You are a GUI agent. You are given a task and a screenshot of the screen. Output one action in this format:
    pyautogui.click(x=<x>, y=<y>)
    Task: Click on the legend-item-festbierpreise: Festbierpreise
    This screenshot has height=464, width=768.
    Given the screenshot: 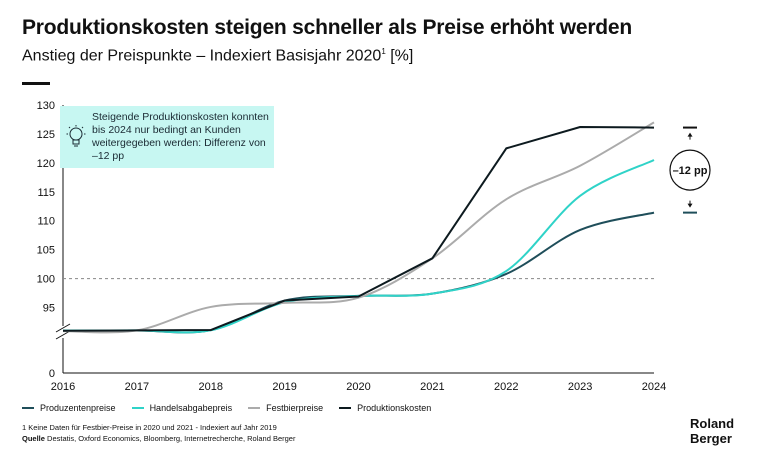 What is the action you would take?
    pyautogui.click(x=285, y=408)
    